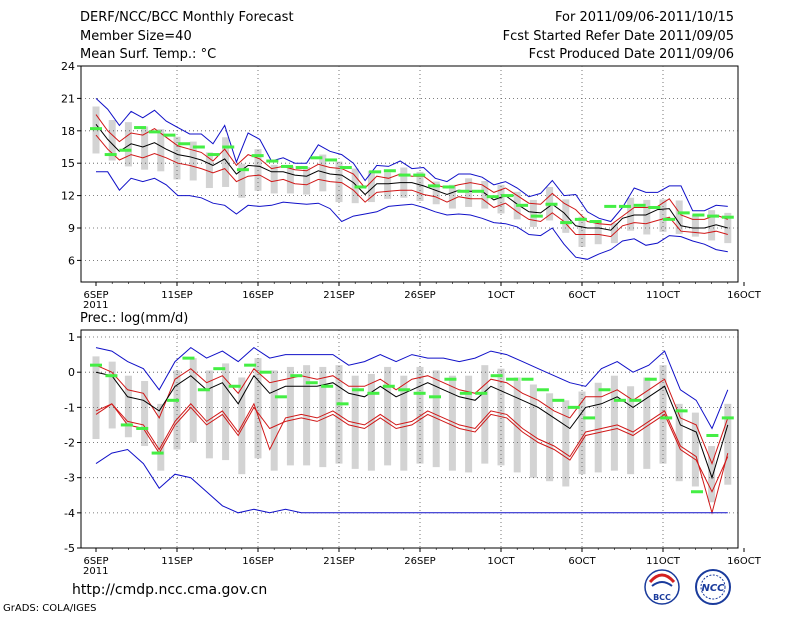 This screenshot has height=618, width=800. Describe the element at coordinates (176, 295) in the screenshot. I see `x-tick-label: 11SEP` at that location.